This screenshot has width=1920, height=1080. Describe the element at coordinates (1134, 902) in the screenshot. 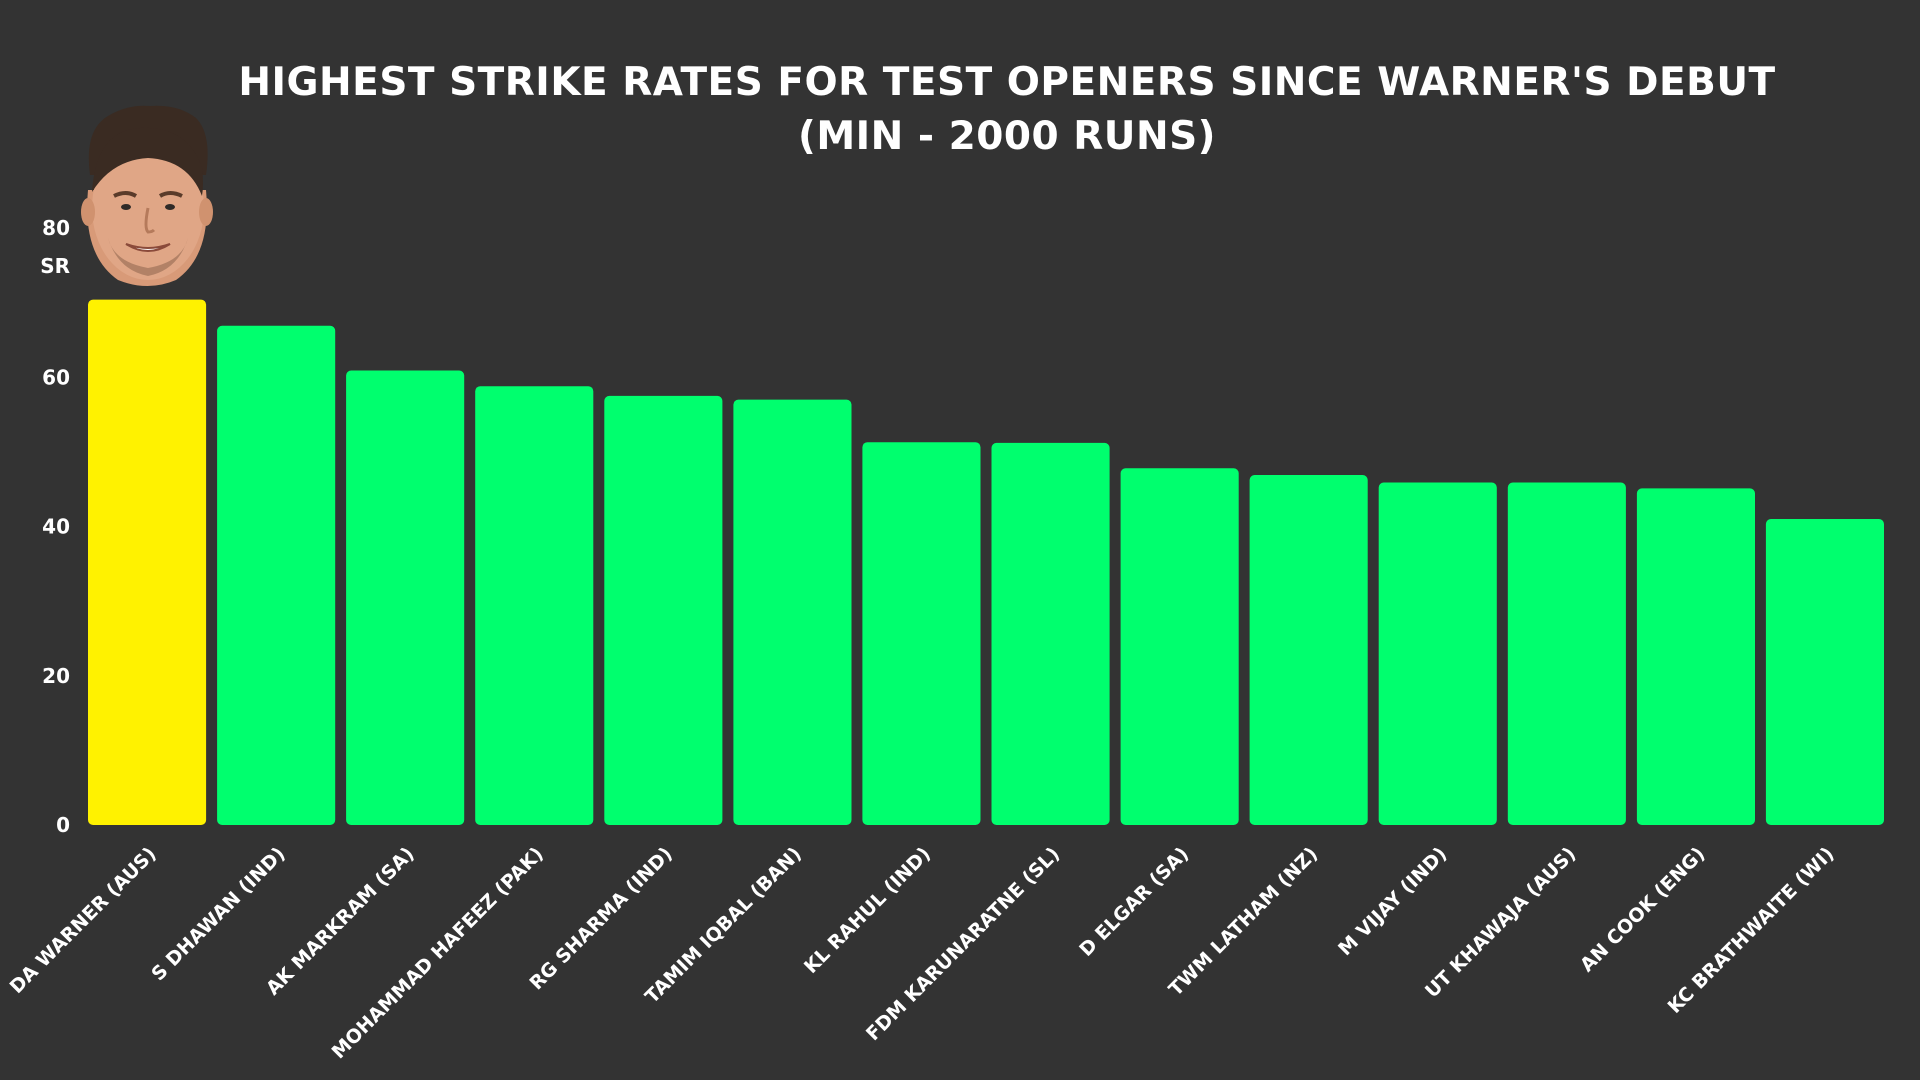

I see `x-tick-label: D ELGAR (SA)` at that location.